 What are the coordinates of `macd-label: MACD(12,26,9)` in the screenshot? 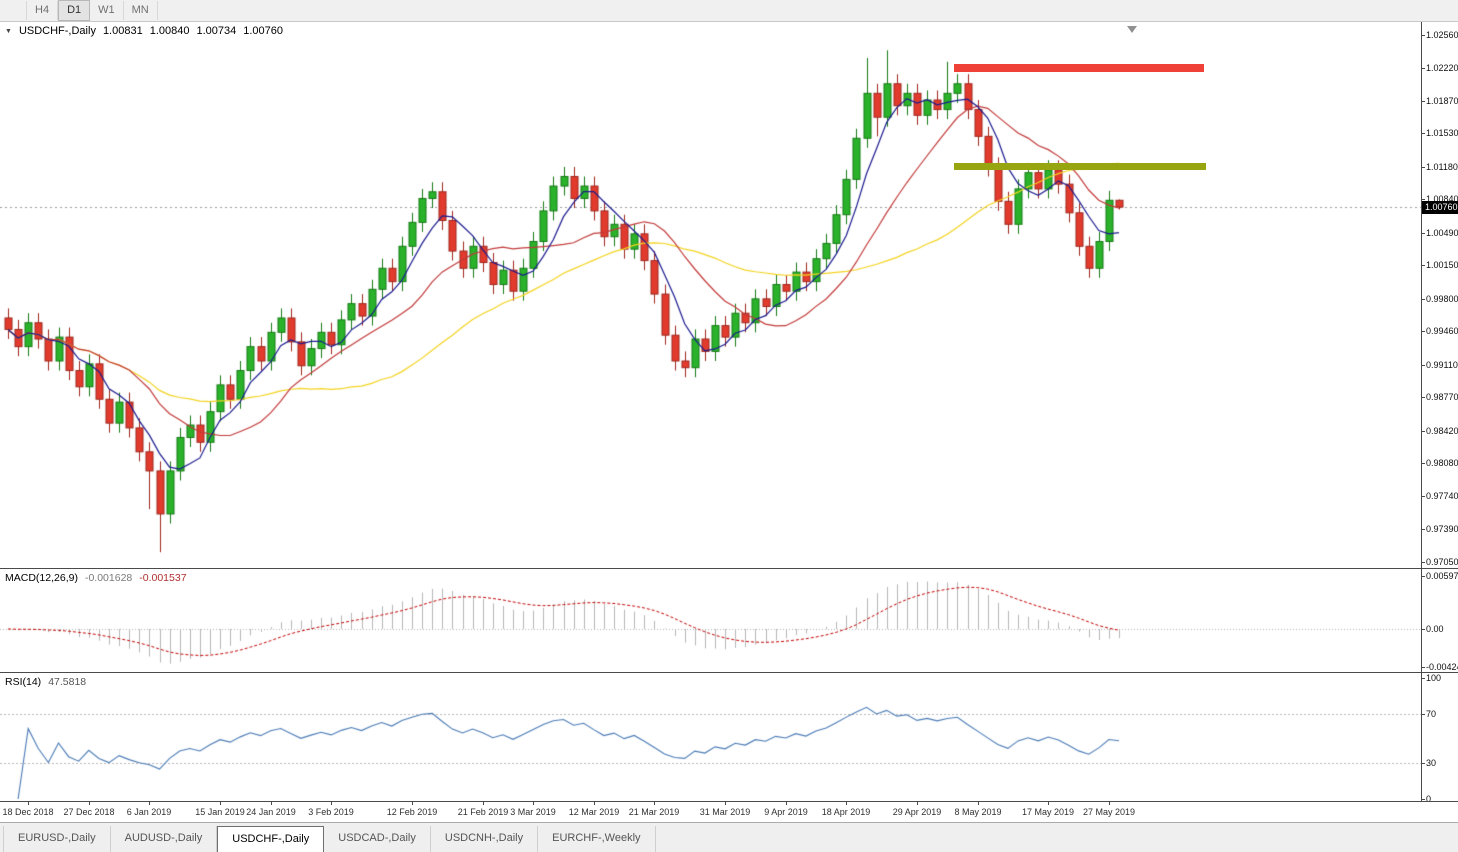 It's located at (41, 578).